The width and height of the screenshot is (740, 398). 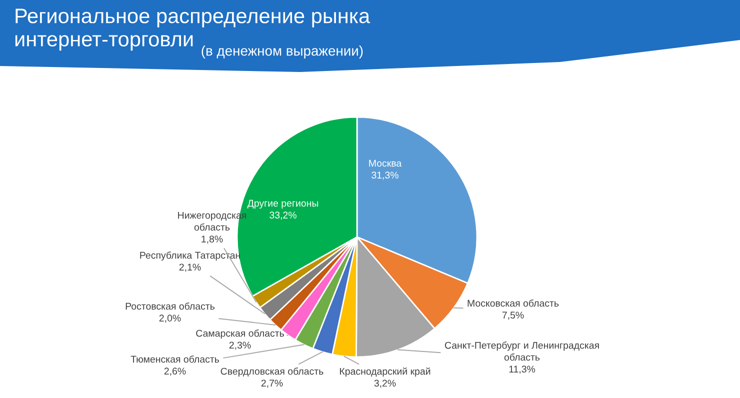 I want to click on data-label: 1,8%, so click(x=212, y=240).